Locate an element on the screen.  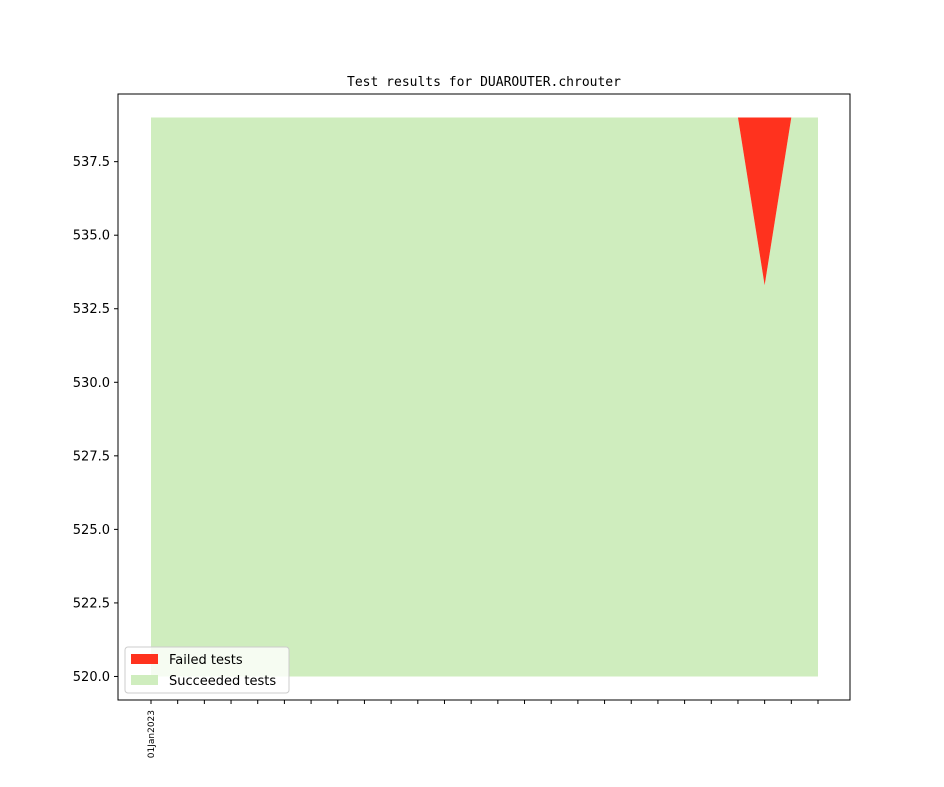
y-tick-label: 535.0 is located at coordinates (91, 236).